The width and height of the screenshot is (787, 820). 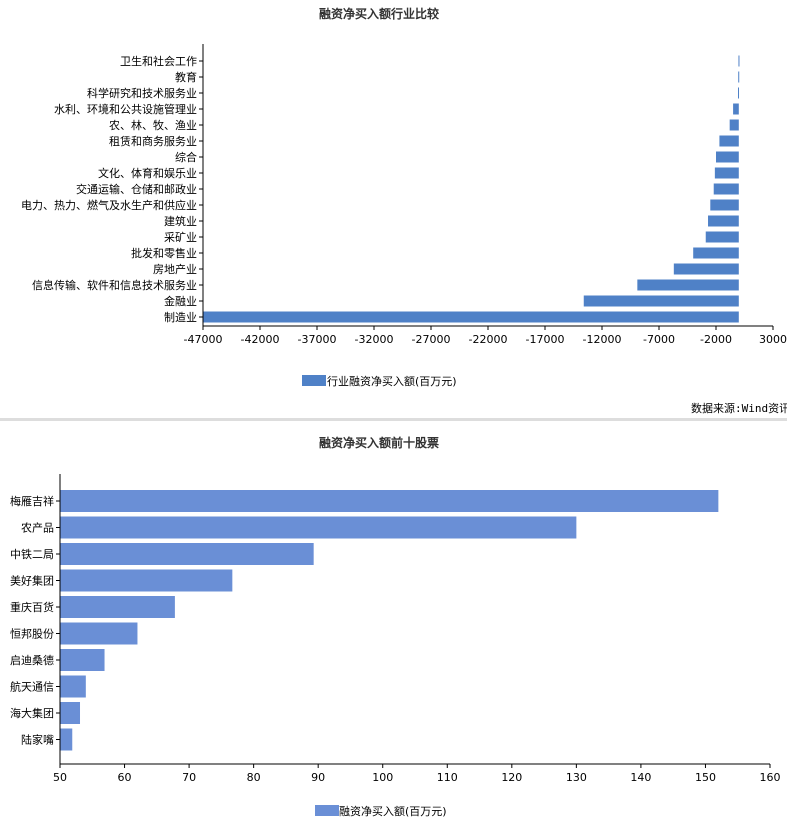 I want to click on chart-title: 融资净买入额行业比较, so click(x=379, y=13).